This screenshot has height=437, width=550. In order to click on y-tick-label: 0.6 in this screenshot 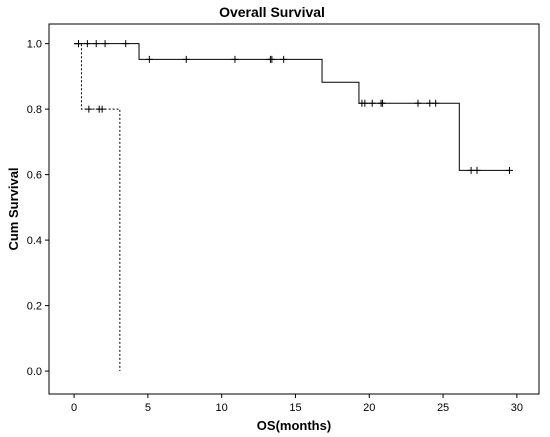, I will do `click(34, 176)`.